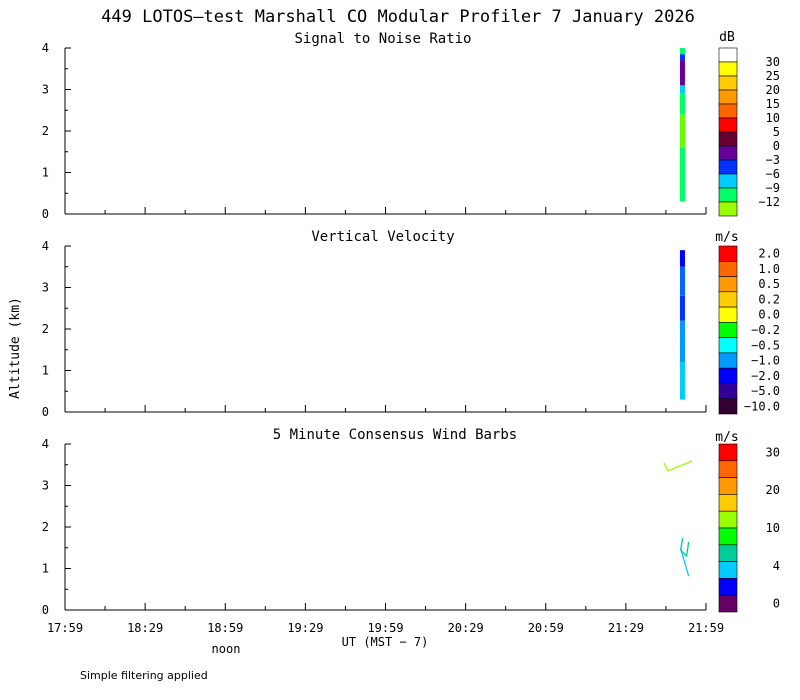 This screenshot has height=700, width=800. I want to click on x-tick-label: 18:29, so click(145, 628).